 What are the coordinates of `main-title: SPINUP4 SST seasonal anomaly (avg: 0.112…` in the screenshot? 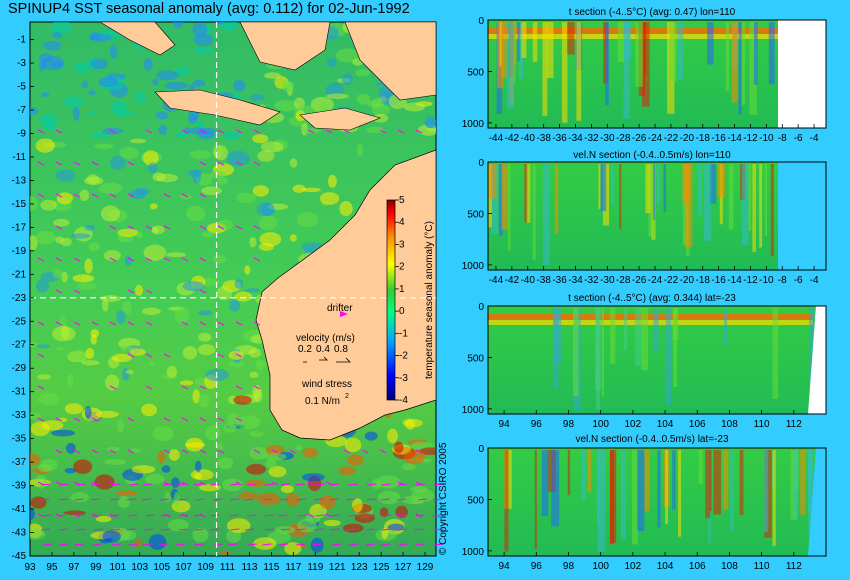 It's located at (209, 9).